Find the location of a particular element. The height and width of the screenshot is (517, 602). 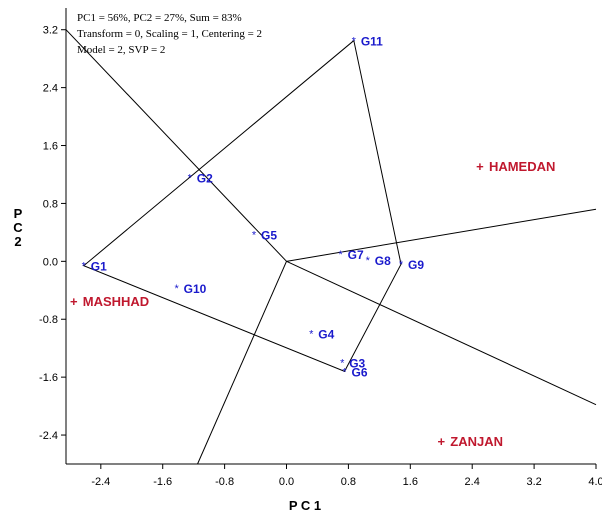

genotype-point: * G4 is located at coordinates (321, 335).